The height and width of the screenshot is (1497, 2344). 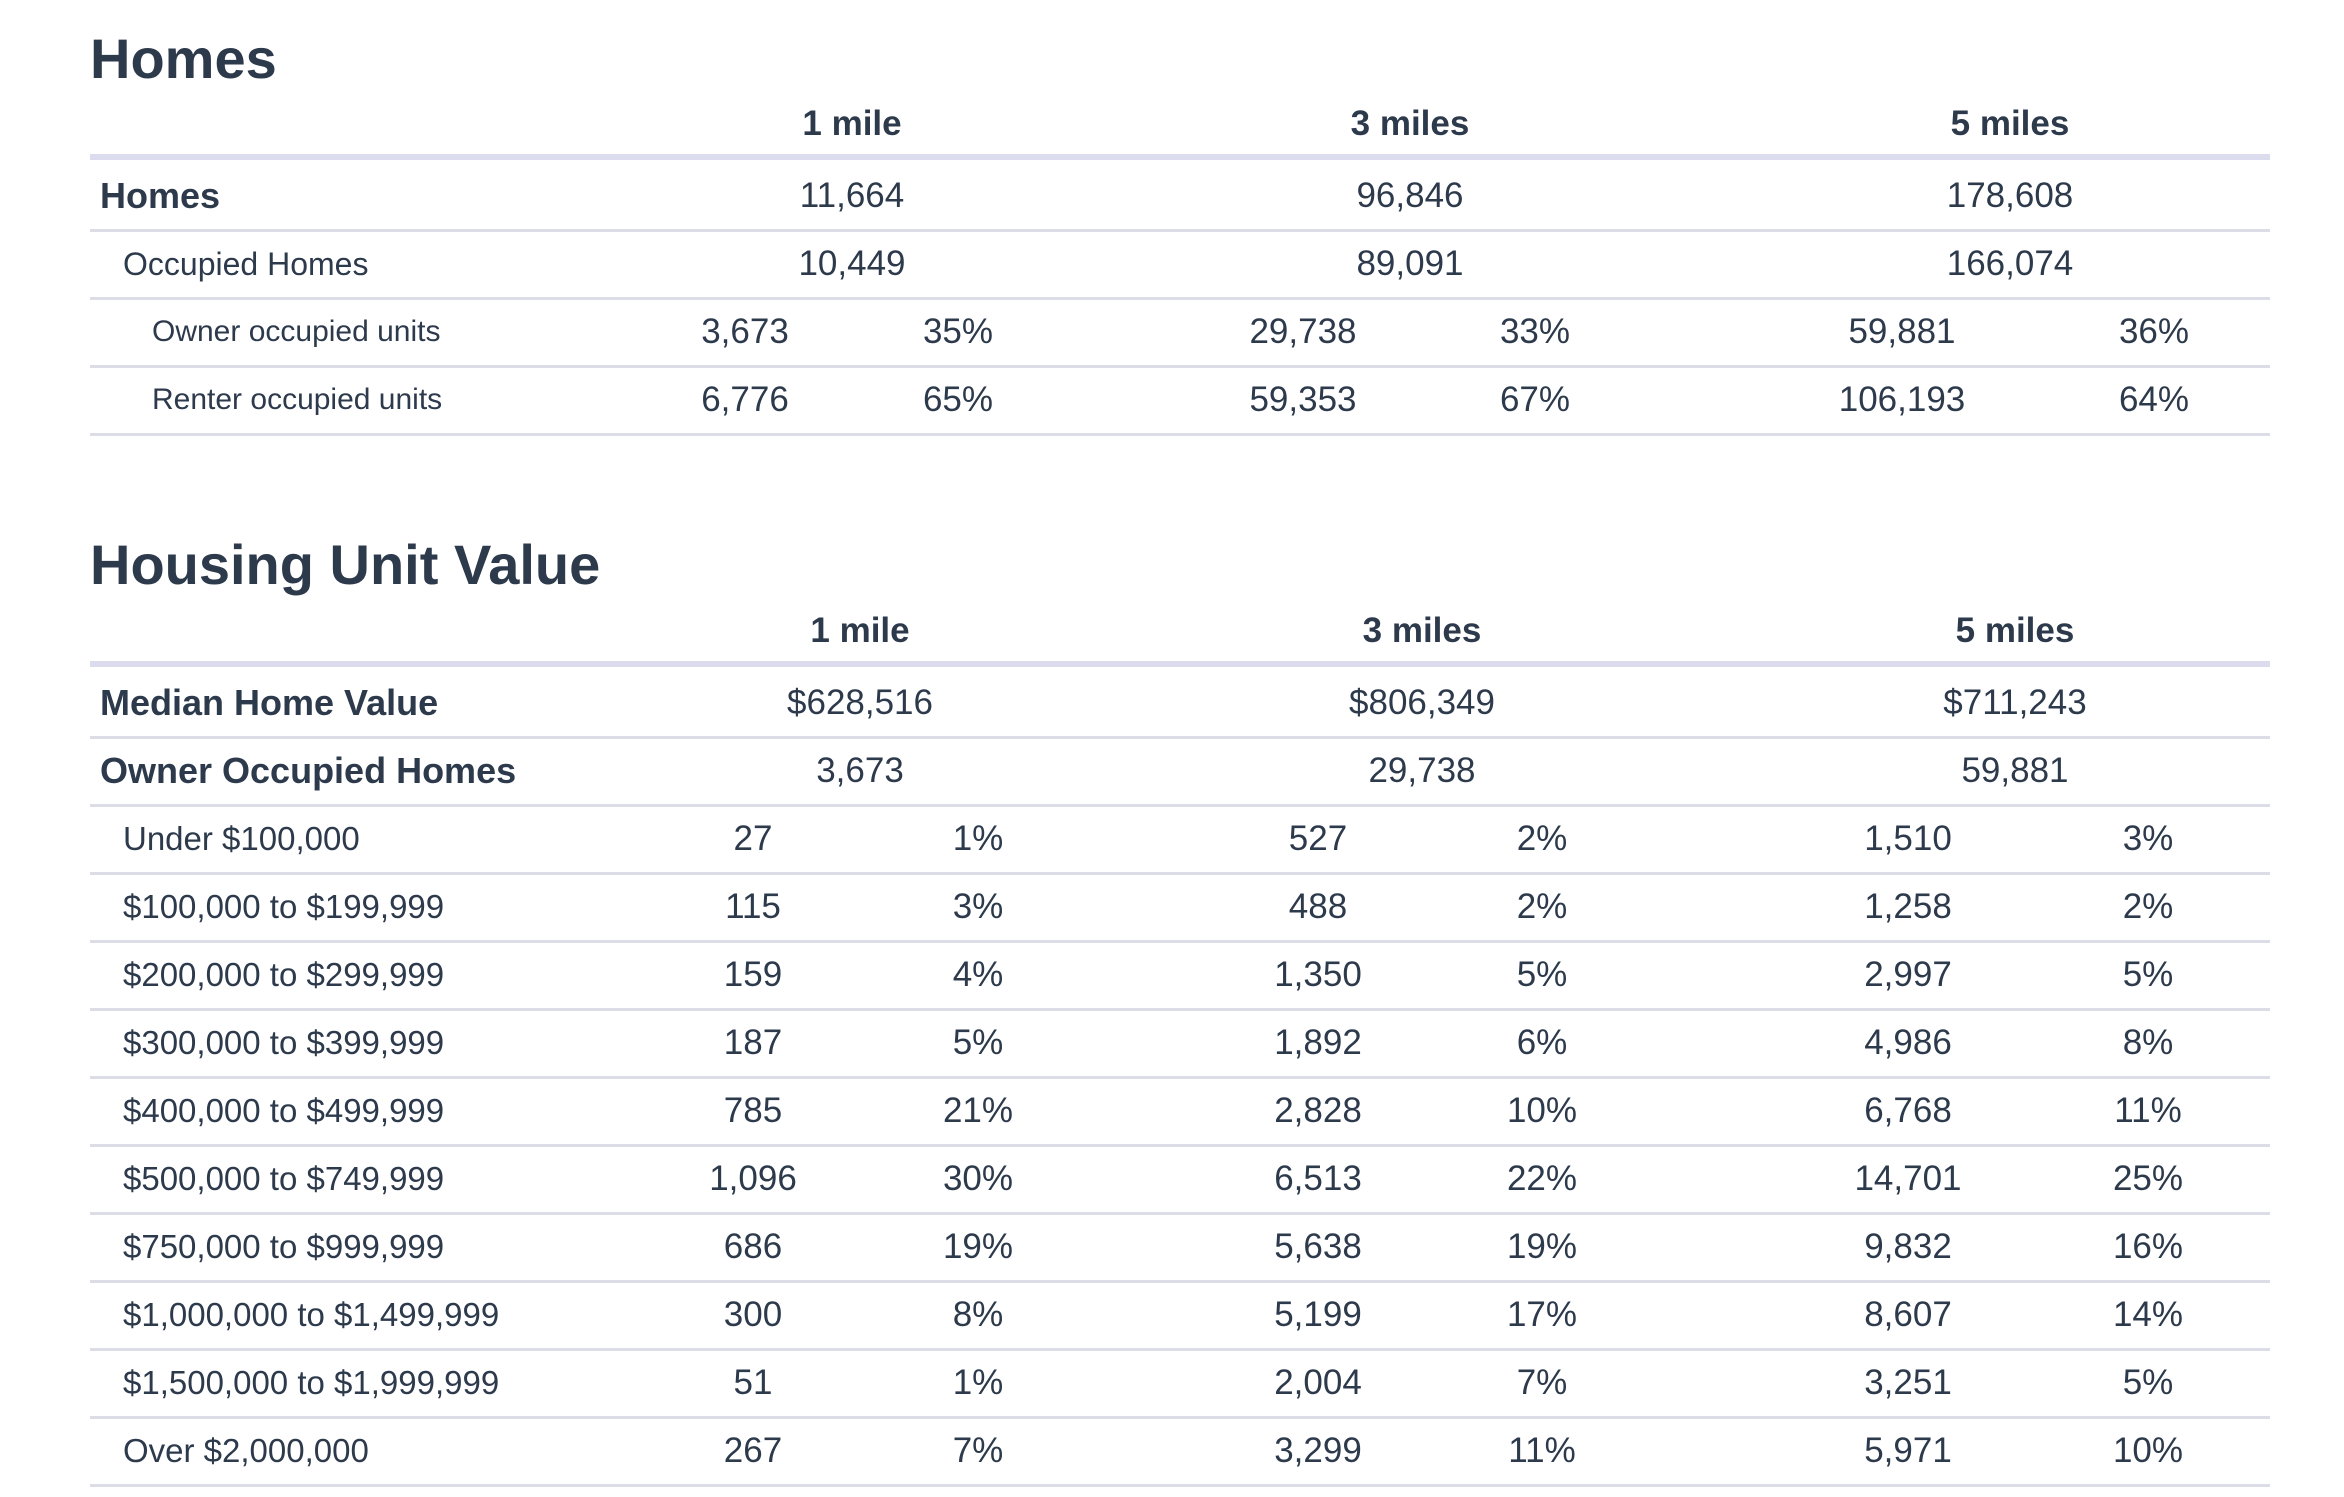 What do you see at coordinates (311, 1382) in the screenshot?
I see `row-label: $1,500,000 to $1,999,999` at bounding box center [311, 1382].